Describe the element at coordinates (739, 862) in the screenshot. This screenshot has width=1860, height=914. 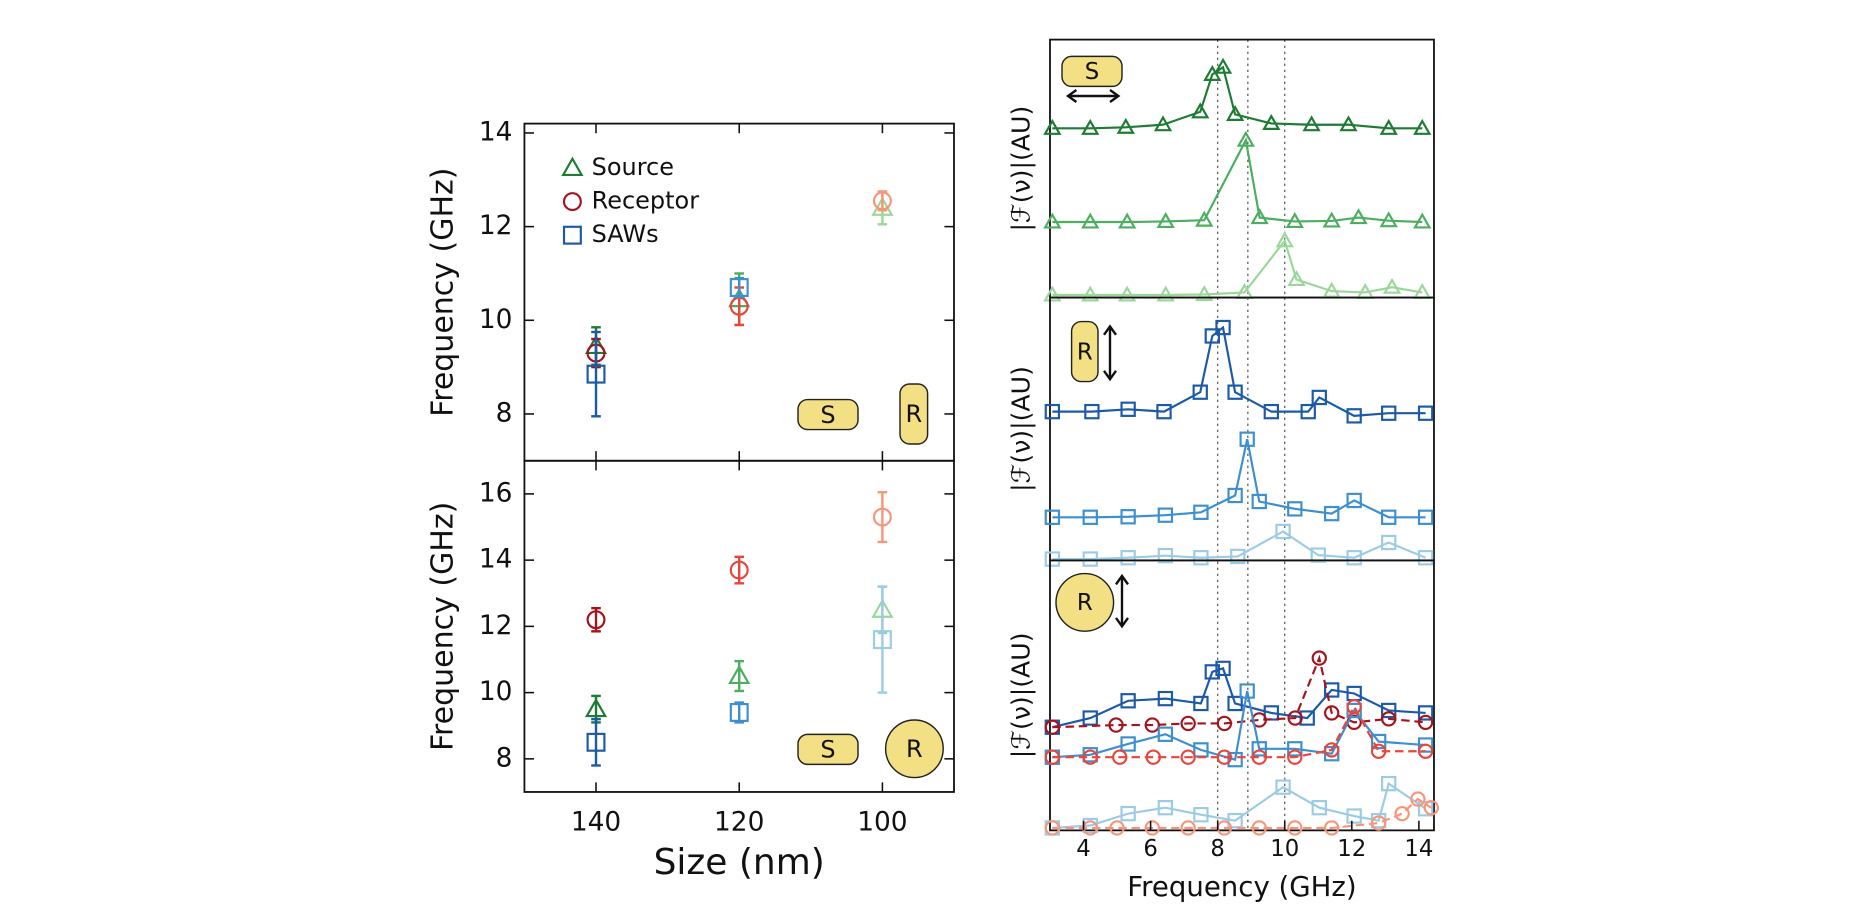
I see `x-axis-label: Size (nm)` at that location.